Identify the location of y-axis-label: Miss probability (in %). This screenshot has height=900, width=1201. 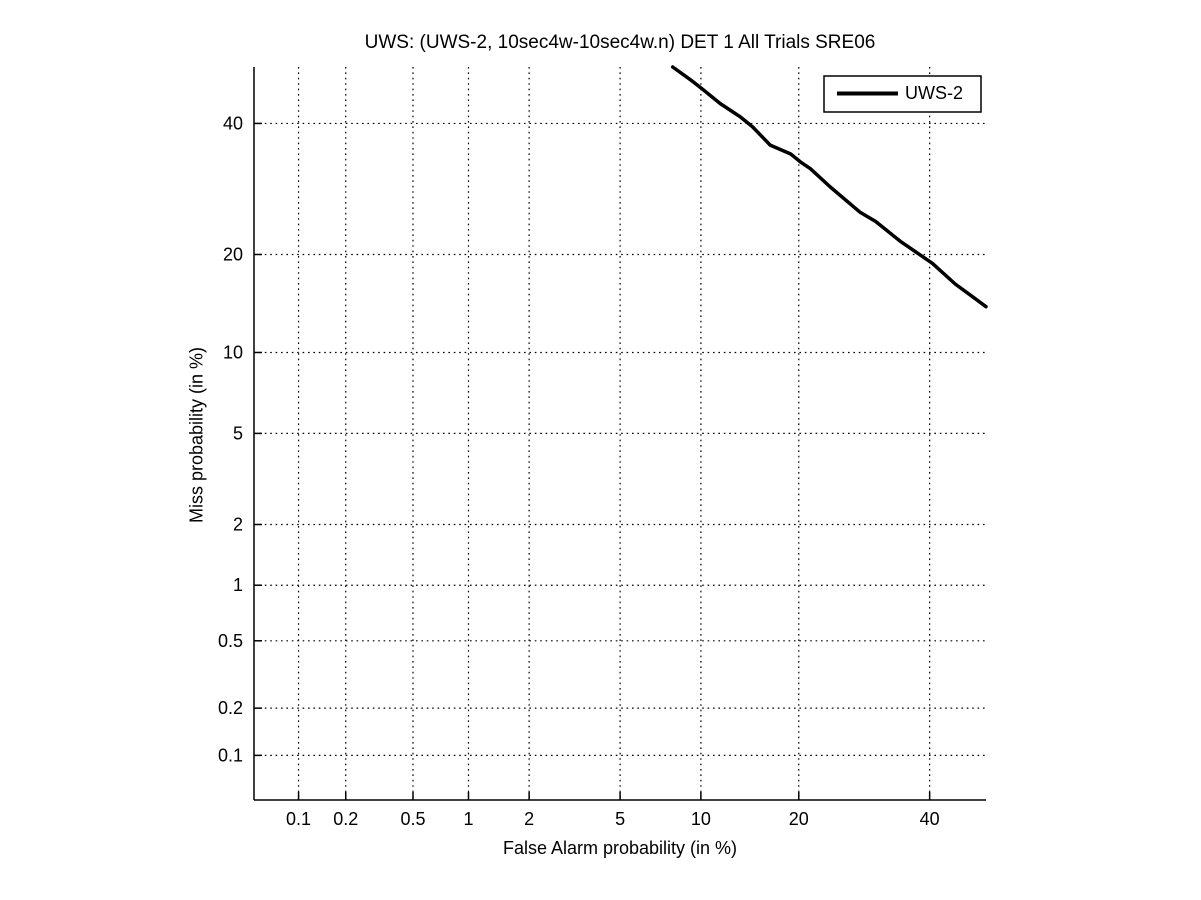
(196, 435).